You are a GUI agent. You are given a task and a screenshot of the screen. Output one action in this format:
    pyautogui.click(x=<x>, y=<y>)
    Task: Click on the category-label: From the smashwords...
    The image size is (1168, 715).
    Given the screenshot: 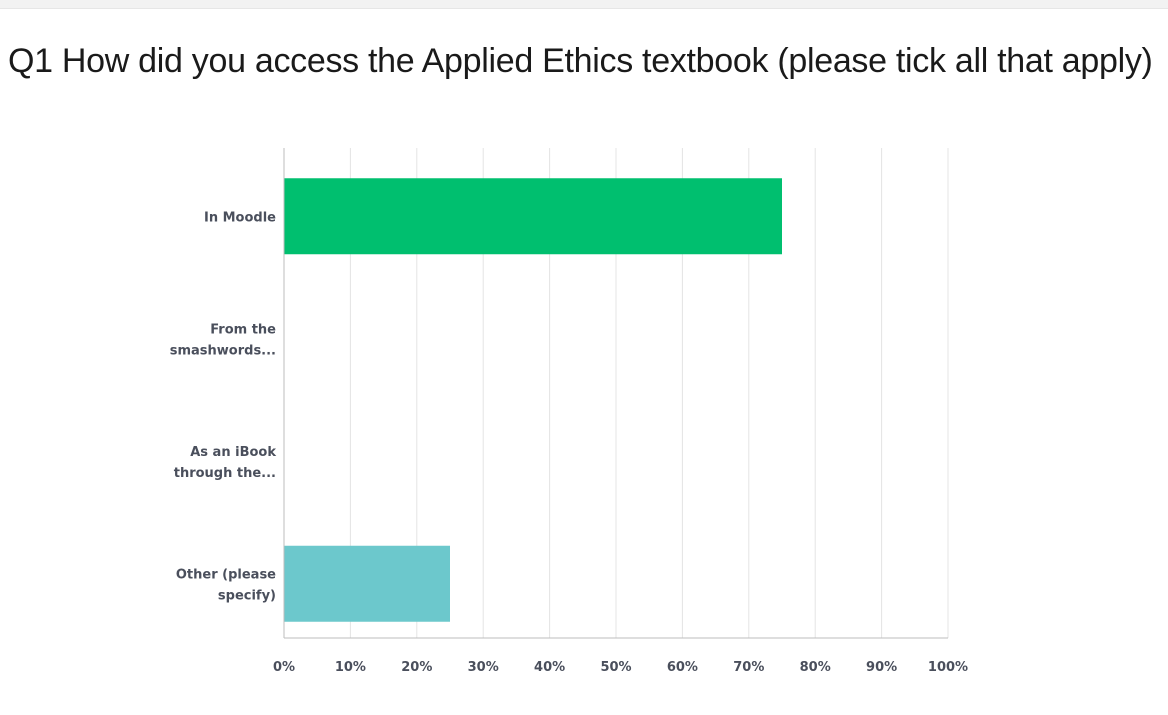 What is the action you would take?
    pyautogui.click(x=223, y=340)
    